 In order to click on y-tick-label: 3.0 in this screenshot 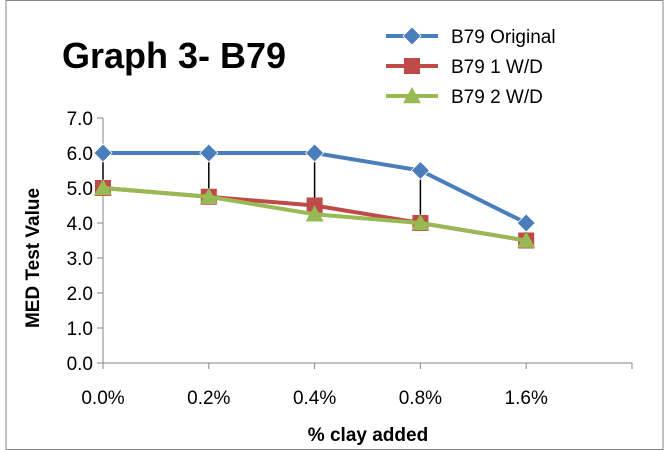, I will do `click(80, 259)`.